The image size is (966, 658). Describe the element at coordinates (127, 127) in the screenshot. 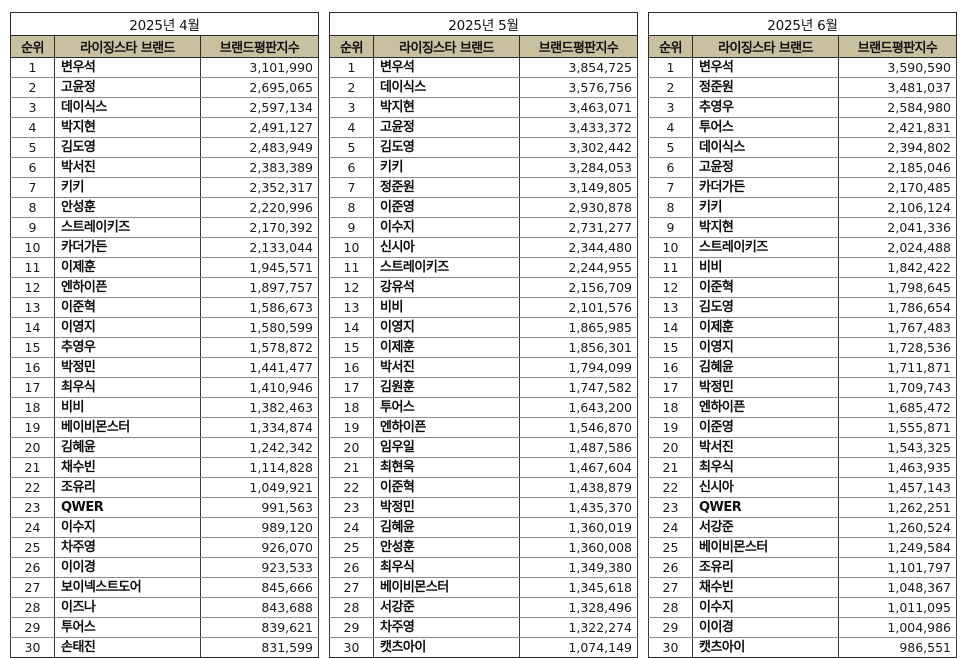

I see `cell-brand: 박지현` at that location.